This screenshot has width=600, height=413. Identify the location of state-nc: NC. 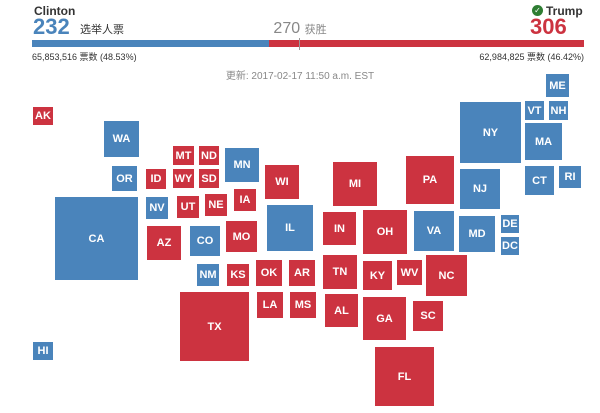
(446, 275).